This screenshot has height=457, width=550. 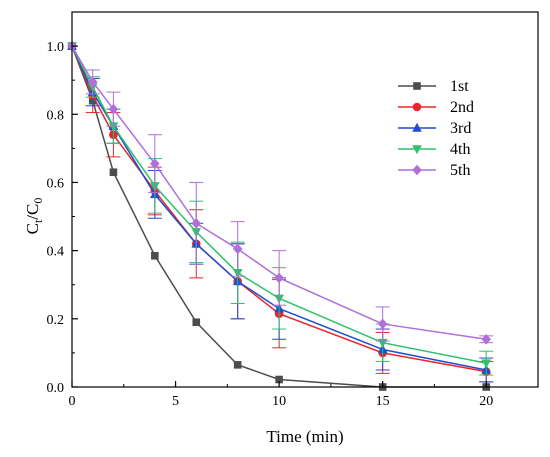 I want to click on y-axis-label-main: C, so click(x=32, y=228).